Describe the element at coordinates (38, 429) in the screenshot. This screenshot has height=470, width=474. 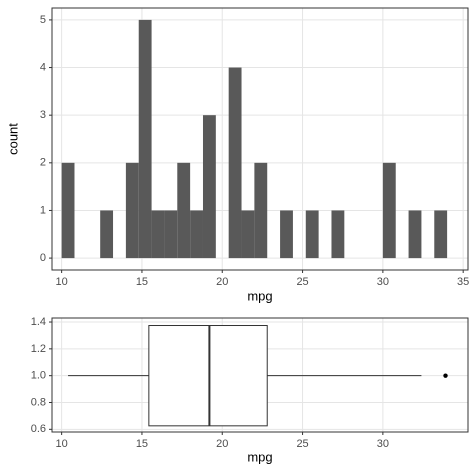
I see `y-tick-label: 0.6` at that location.